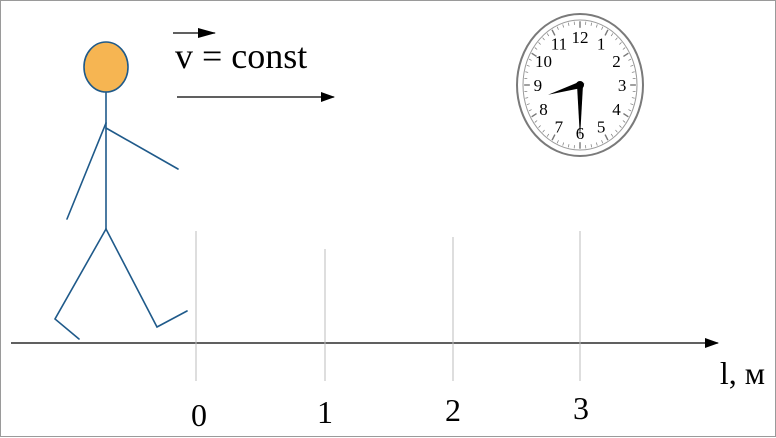  What do you see at coordinates (559, 127) in the screenshot?
I see `clock-number: 7` at bounding box center [559, 127].